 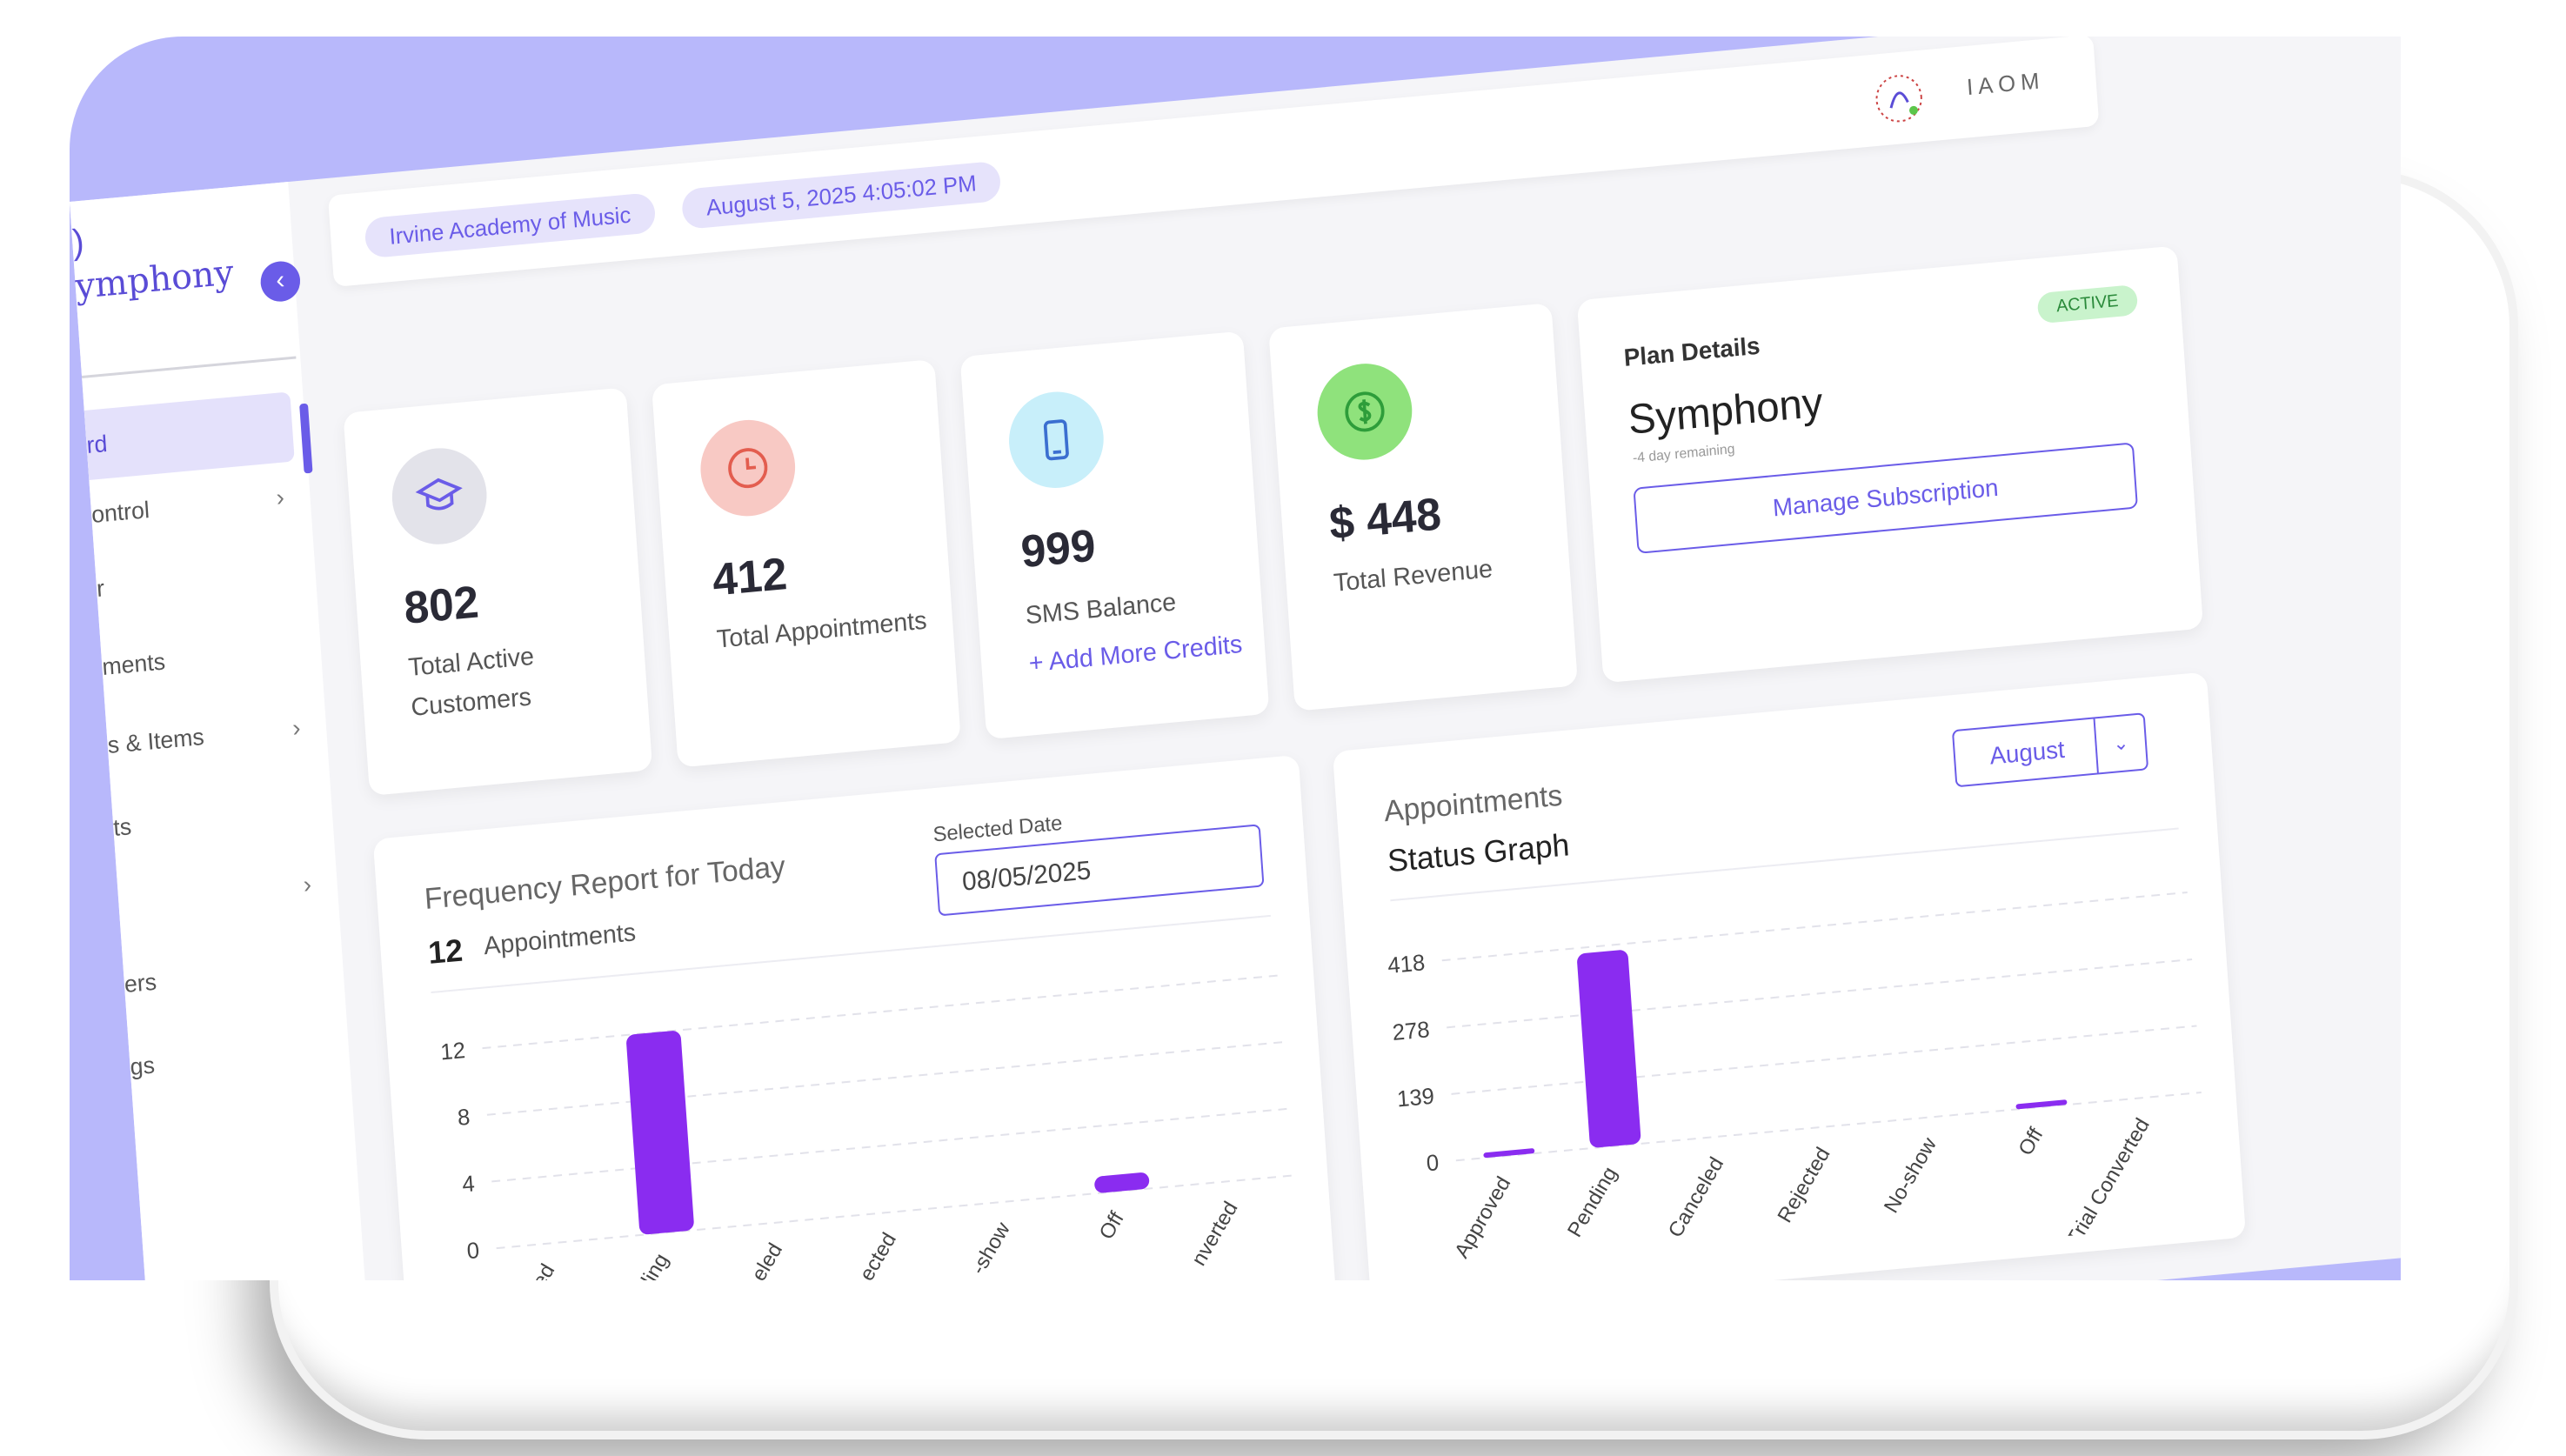 What do you see at coordinates (748, 468) in the screenshot?
I see `clock-icon` at bounding box center [748, 468].